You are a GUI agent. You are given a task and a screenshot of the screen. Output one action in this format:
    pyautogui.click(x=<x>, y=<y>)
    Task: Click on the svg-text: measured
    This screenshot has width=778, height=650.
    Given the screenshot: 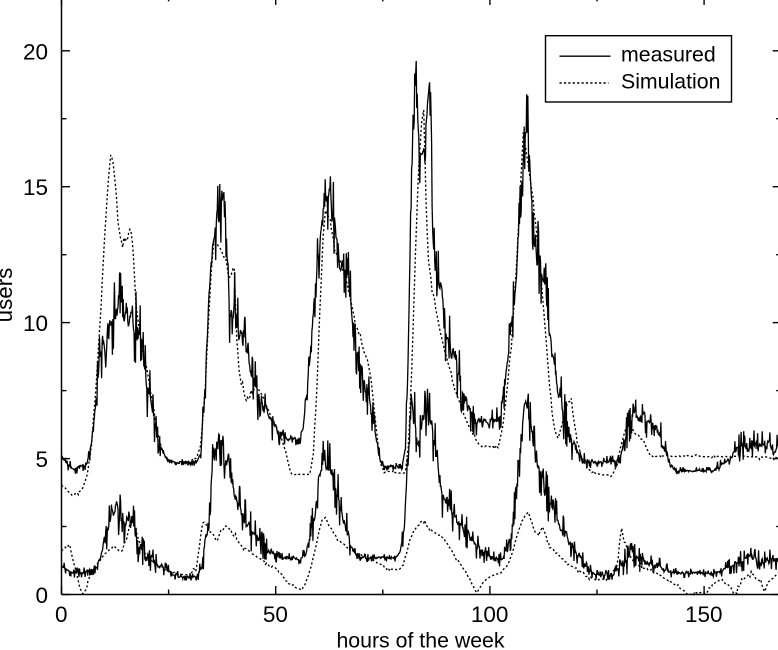 What is the action you would take?
    pyautogui.click(x=668, y=55)
    